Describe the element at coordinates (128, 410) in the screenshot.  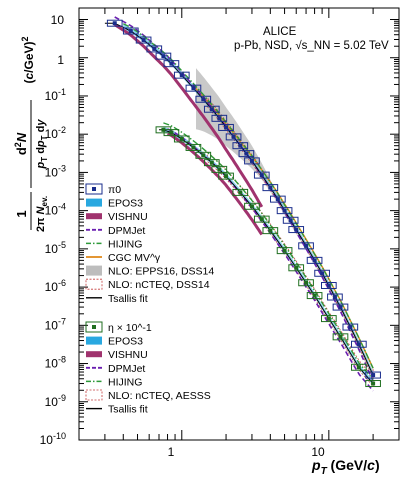
I see `legend-label: Tsallis fit` at that location.